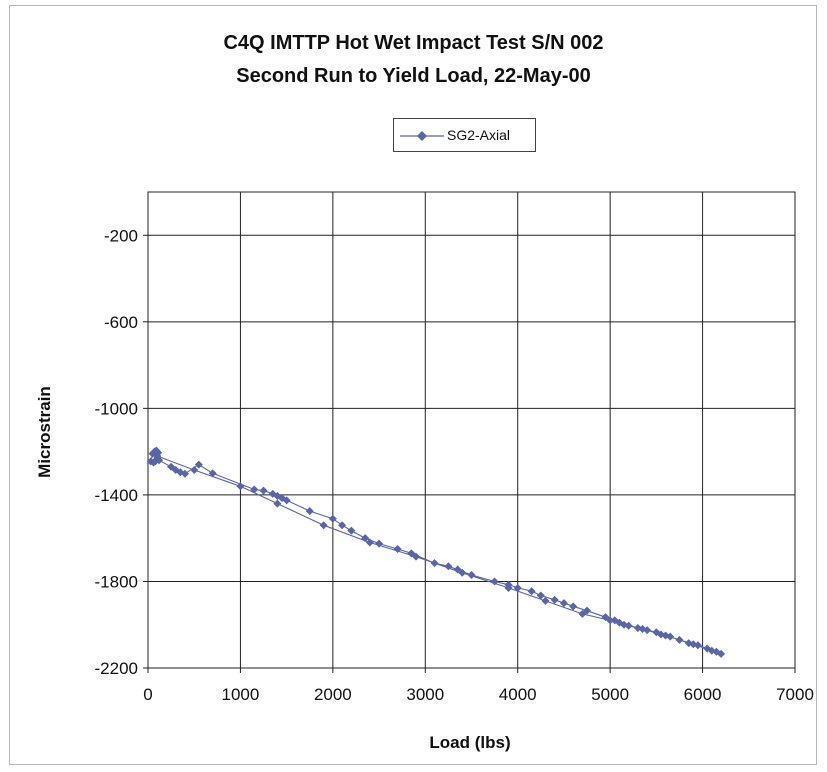  I want to click on chart-legend: SG2-Axial, so click(464, 135).